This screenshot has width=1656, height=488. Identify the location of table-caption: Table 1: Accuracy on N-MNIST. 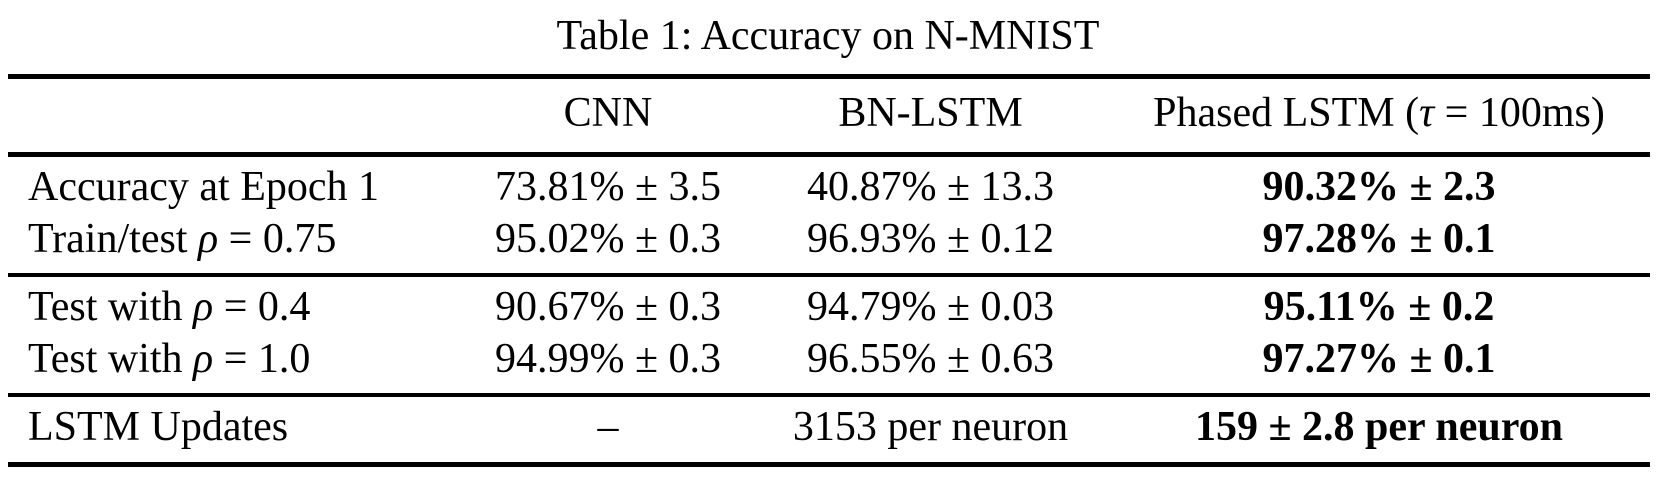
(828, 36).